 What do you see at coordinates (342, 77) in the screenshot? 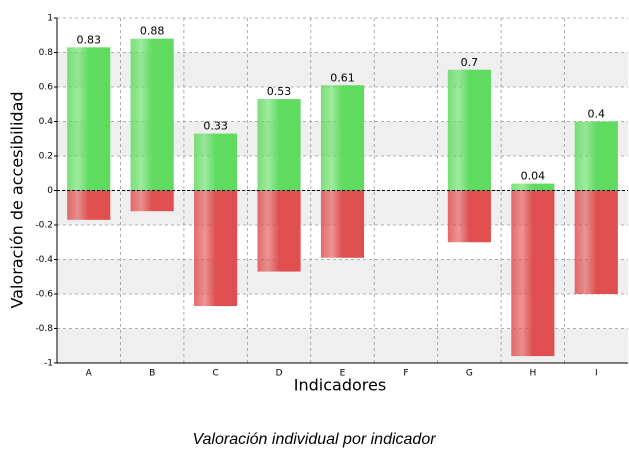
I see `data-label: 0.61` at bounding box center [342, 77].